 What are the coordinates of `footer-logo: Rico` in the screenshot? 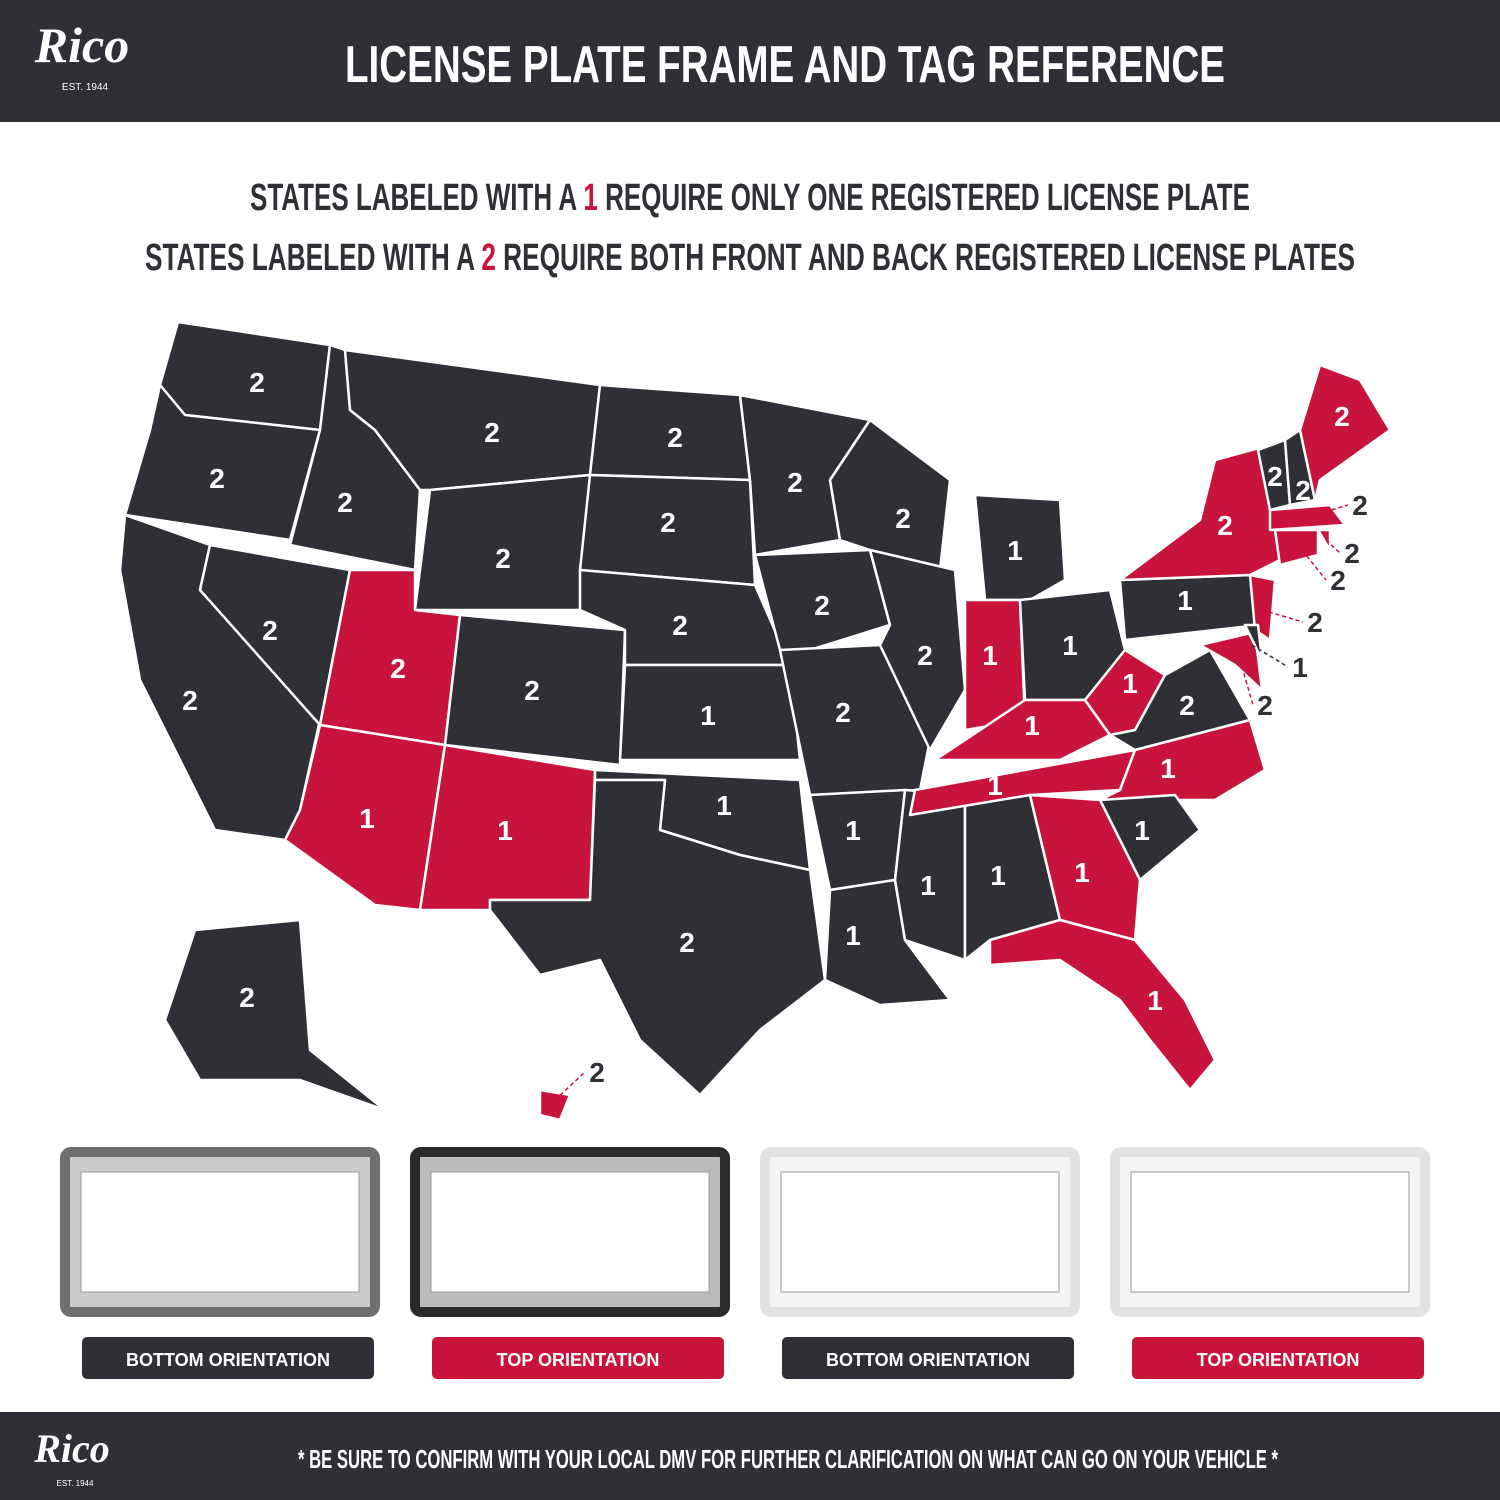 It's located at (71, 1448).